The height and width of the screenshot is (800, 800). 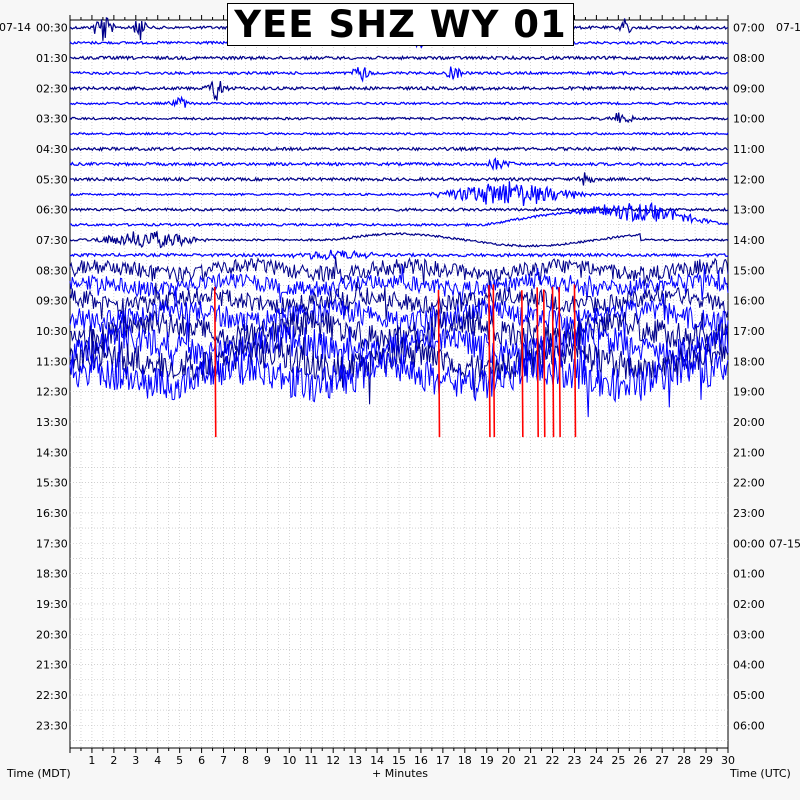 I want to click on right-hour-label: 17:00, so click(x=749, y=331).